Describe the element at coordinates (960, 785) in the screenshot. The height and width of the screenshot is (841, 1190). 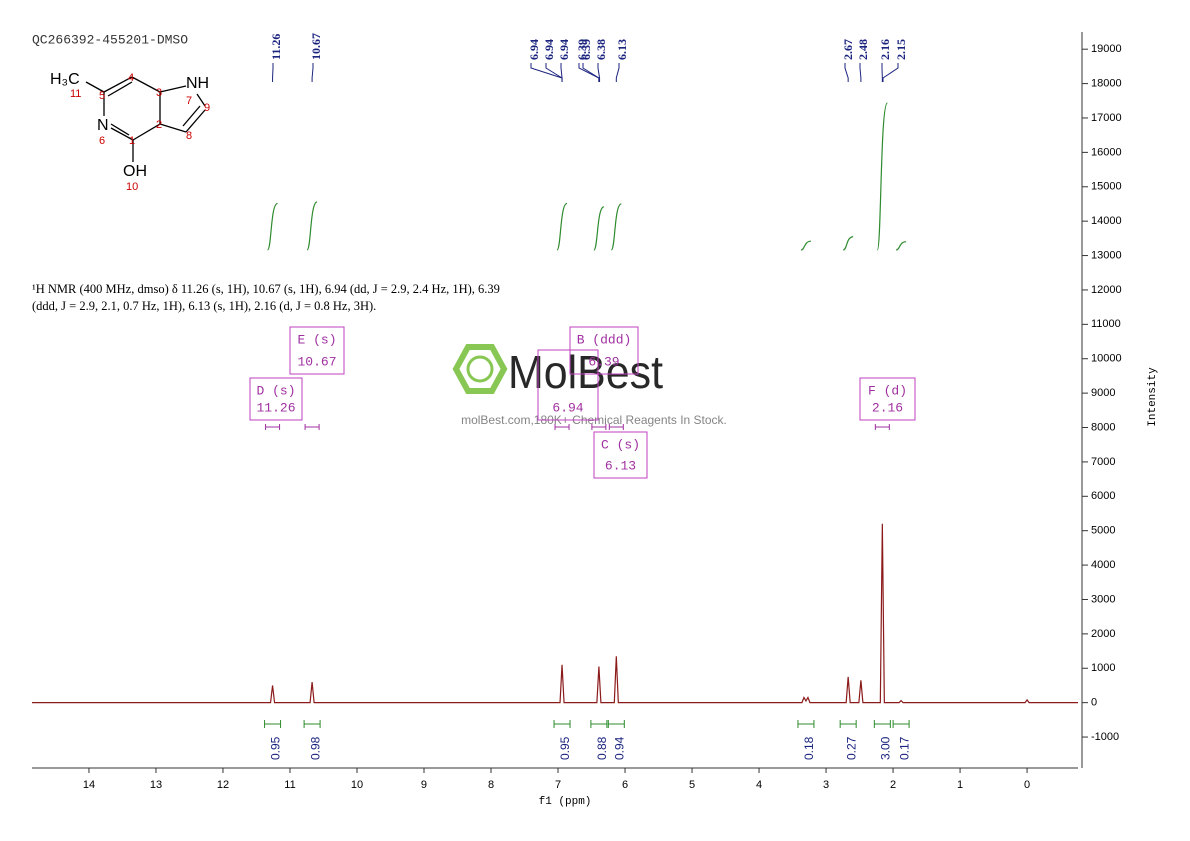
I see `x-tick-label: 1` at that location.